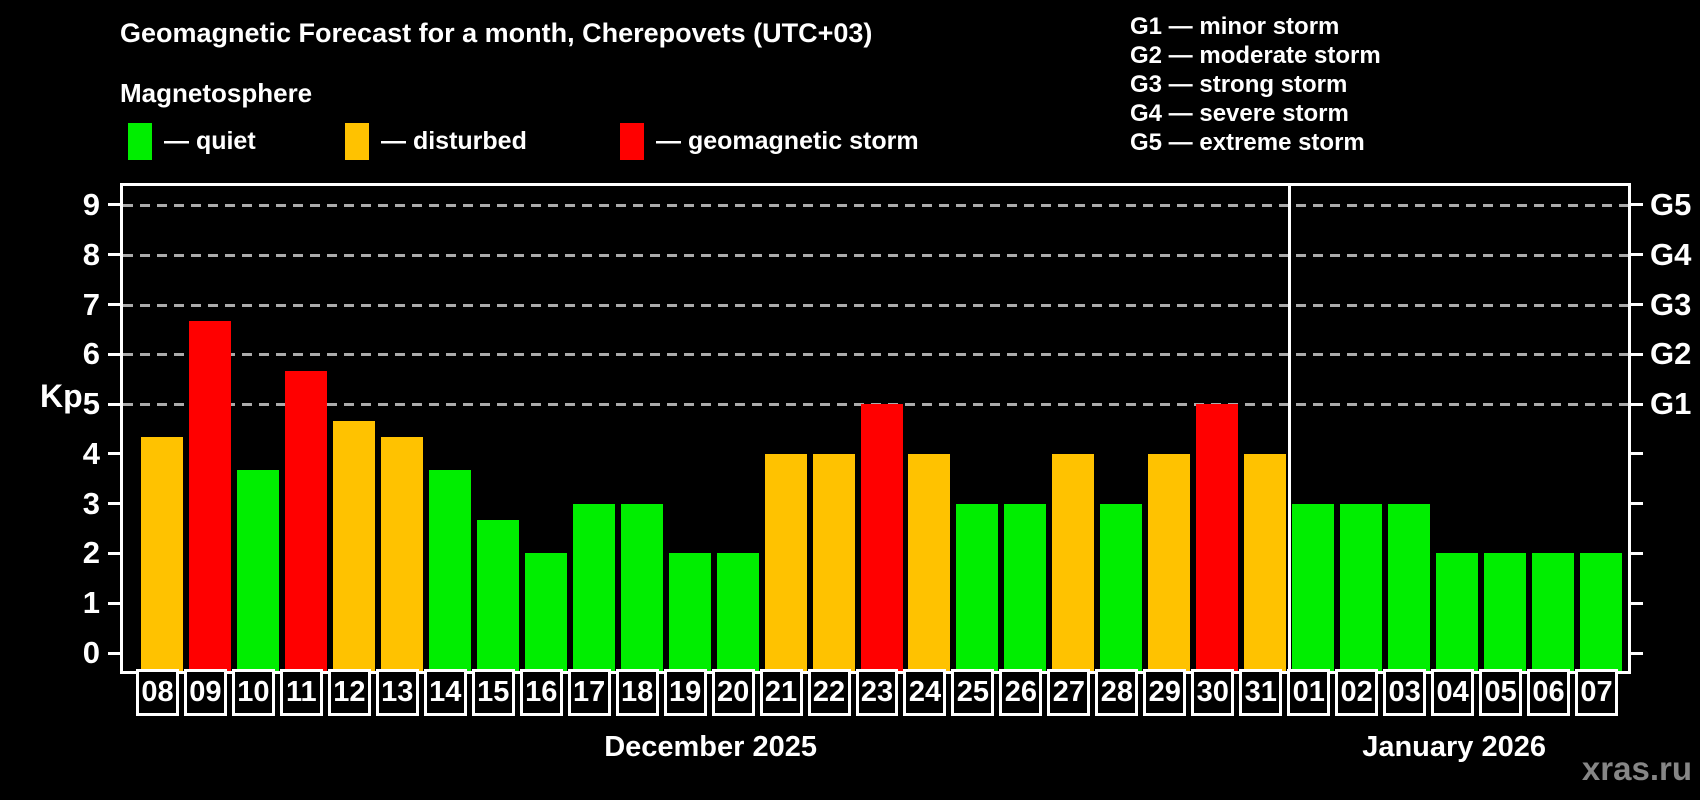 This screenshot has width=1700, height=800. I want to click on month-divider-line, so click(1289, 428).